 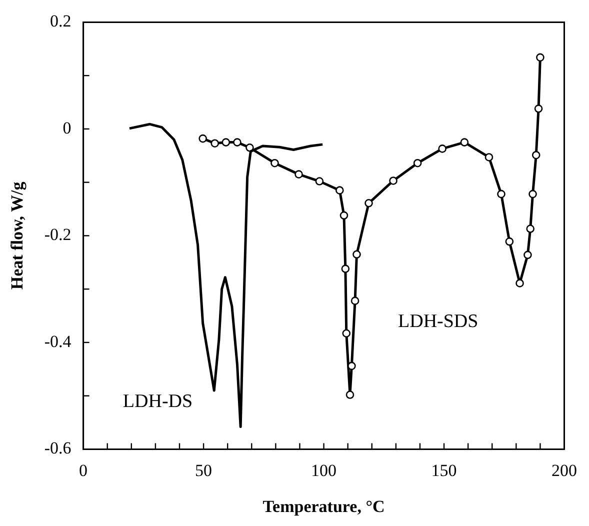 I want to click on x-axis-title: Temperature, °C, so click(x=323, y=506).